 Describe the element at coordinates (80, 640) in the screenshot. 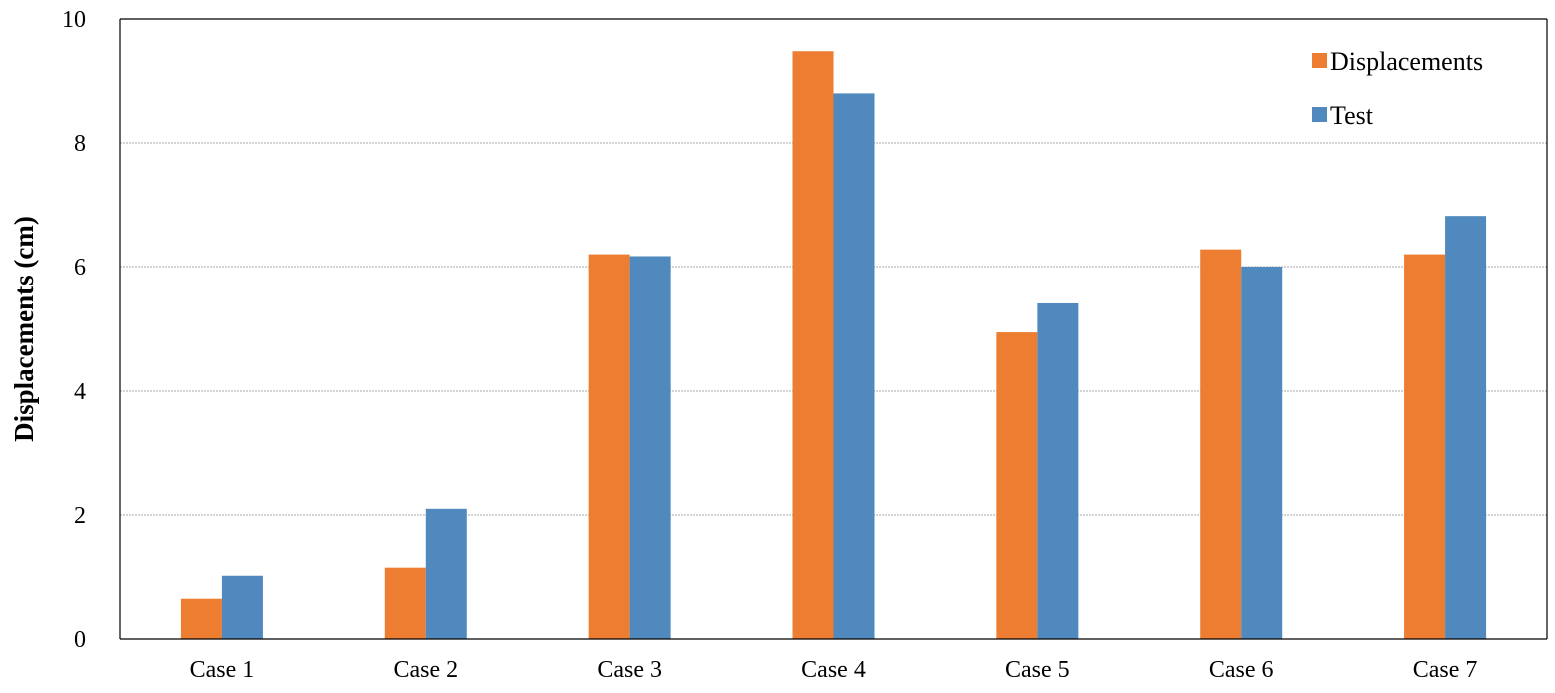

I see `y-tick-label: 0` at that location.